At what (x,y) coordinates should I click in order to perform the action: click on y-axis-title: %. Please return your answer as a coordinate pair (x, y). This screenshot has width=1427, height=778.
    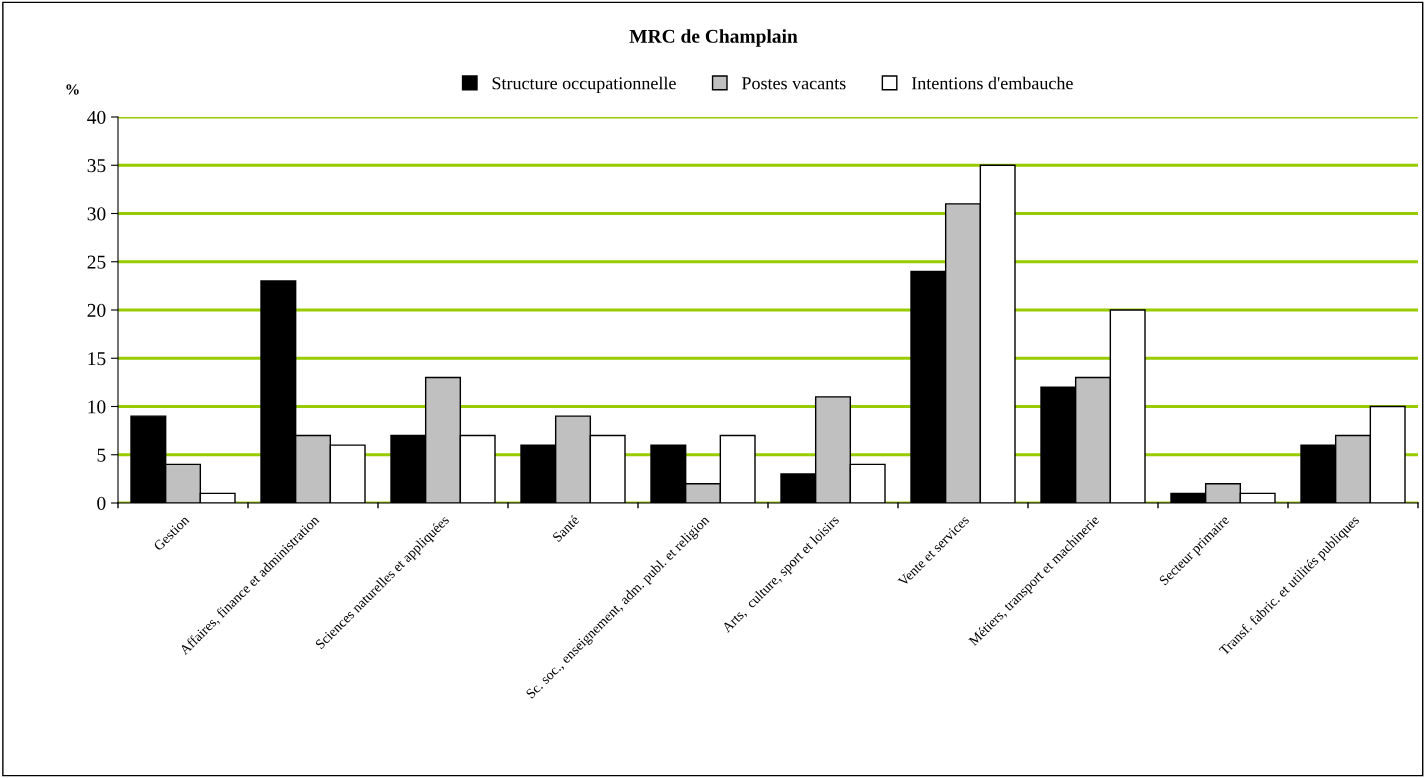
    Looking at the image, I should click on (72, 89).